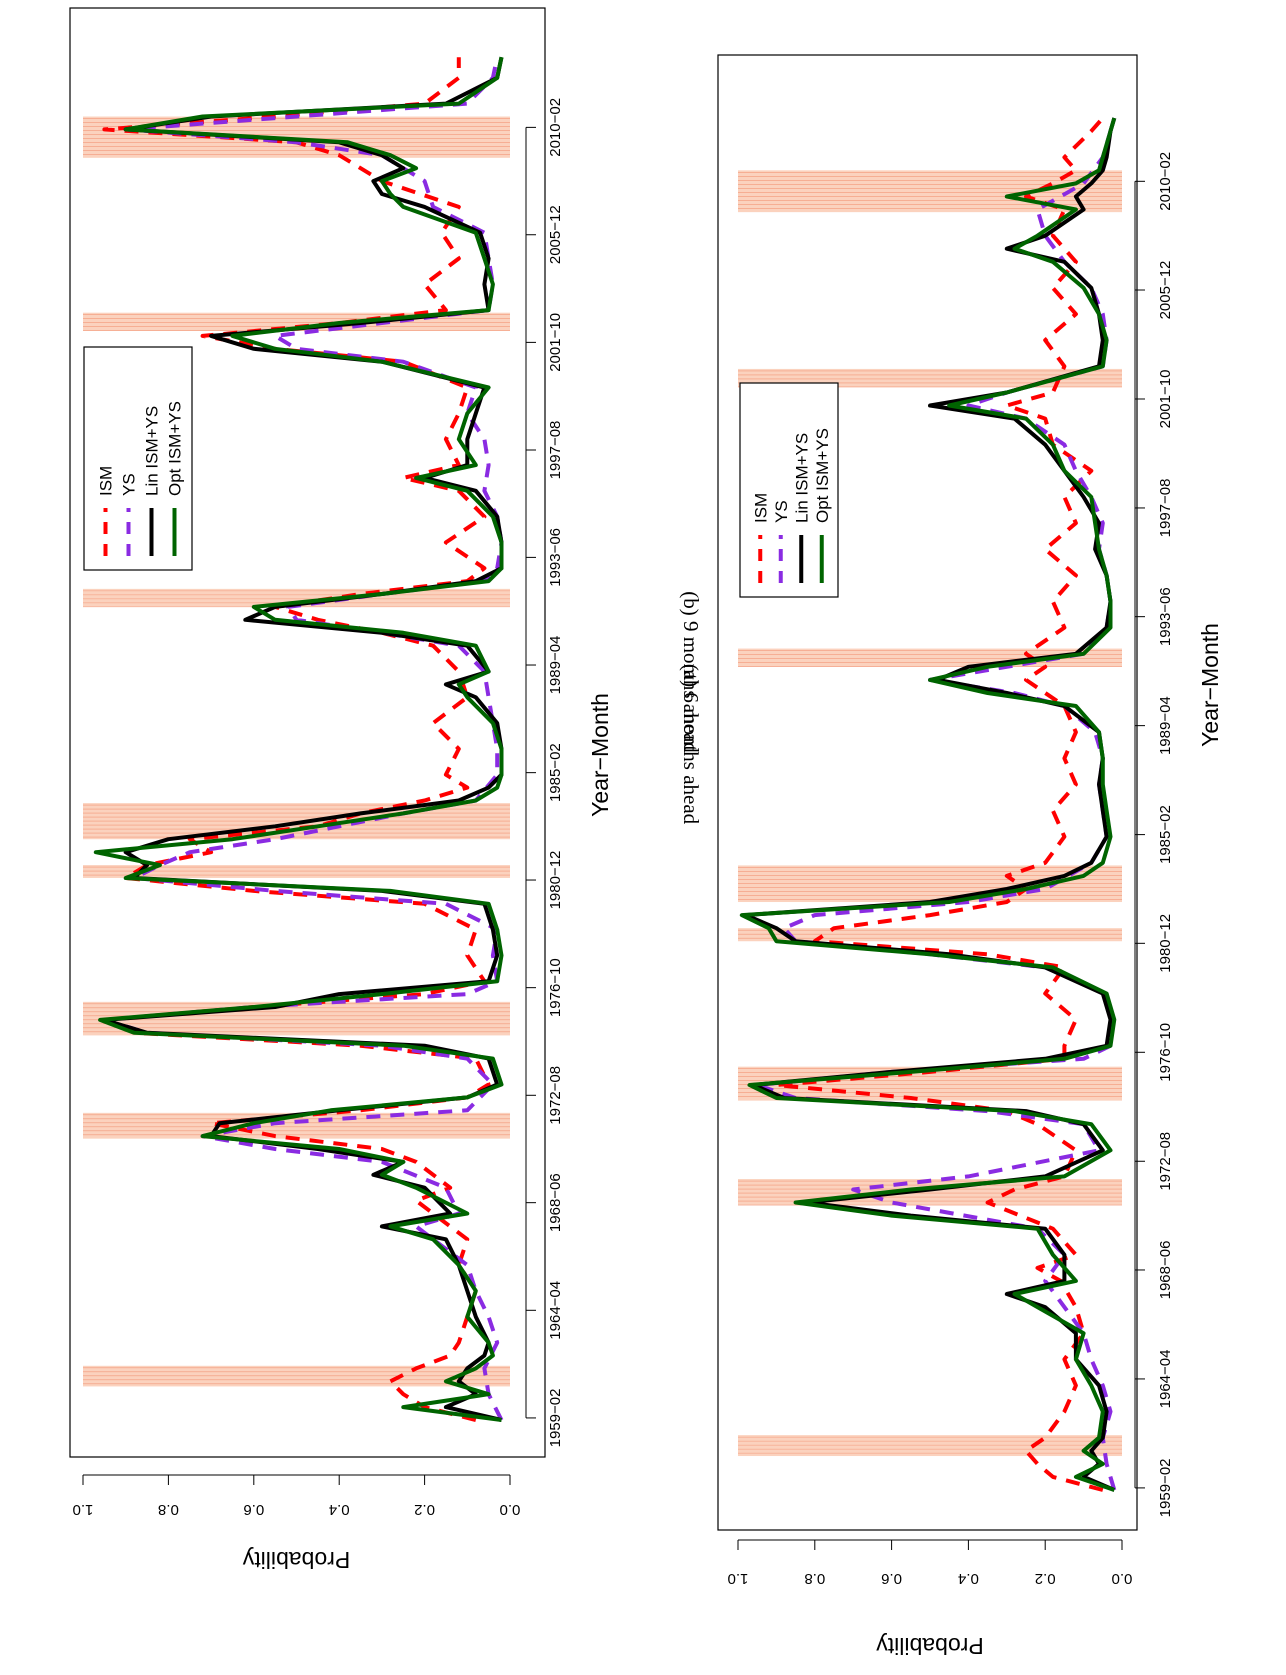  What do you see at coordinates (691, 744) in the screenshot?
I see `panel-a-caption: (a) 6 months ahead` at bounding box center [691, 744].